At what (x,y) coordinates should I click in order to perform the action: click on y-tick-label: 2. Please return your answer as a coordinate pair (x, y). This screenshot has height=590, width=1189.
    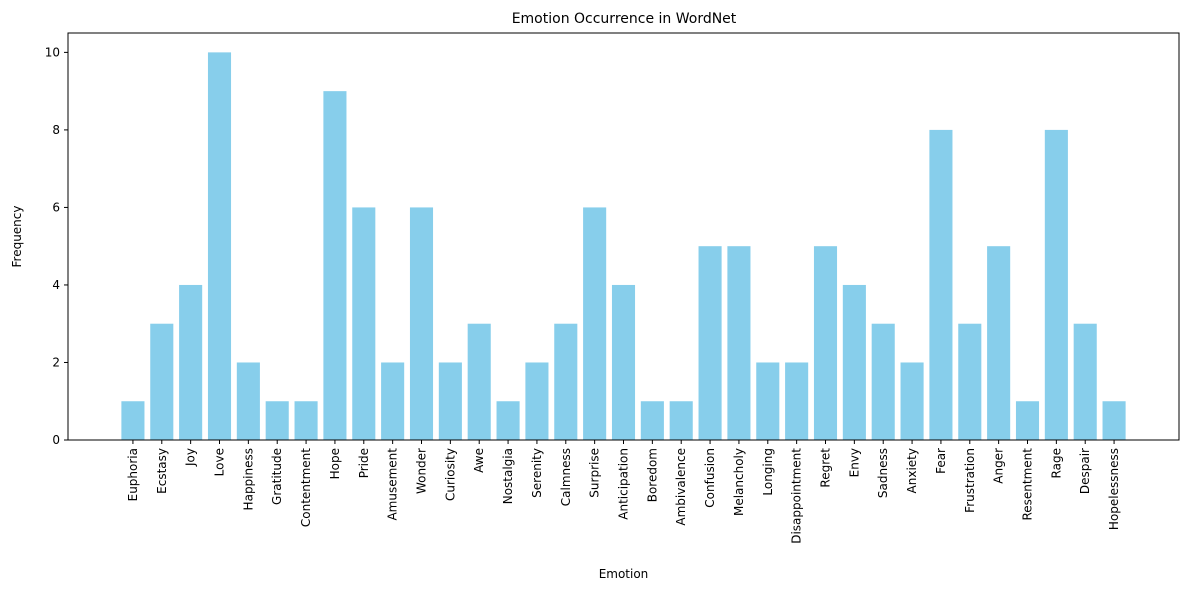
    Looking at the image, I should click on (56, 362).